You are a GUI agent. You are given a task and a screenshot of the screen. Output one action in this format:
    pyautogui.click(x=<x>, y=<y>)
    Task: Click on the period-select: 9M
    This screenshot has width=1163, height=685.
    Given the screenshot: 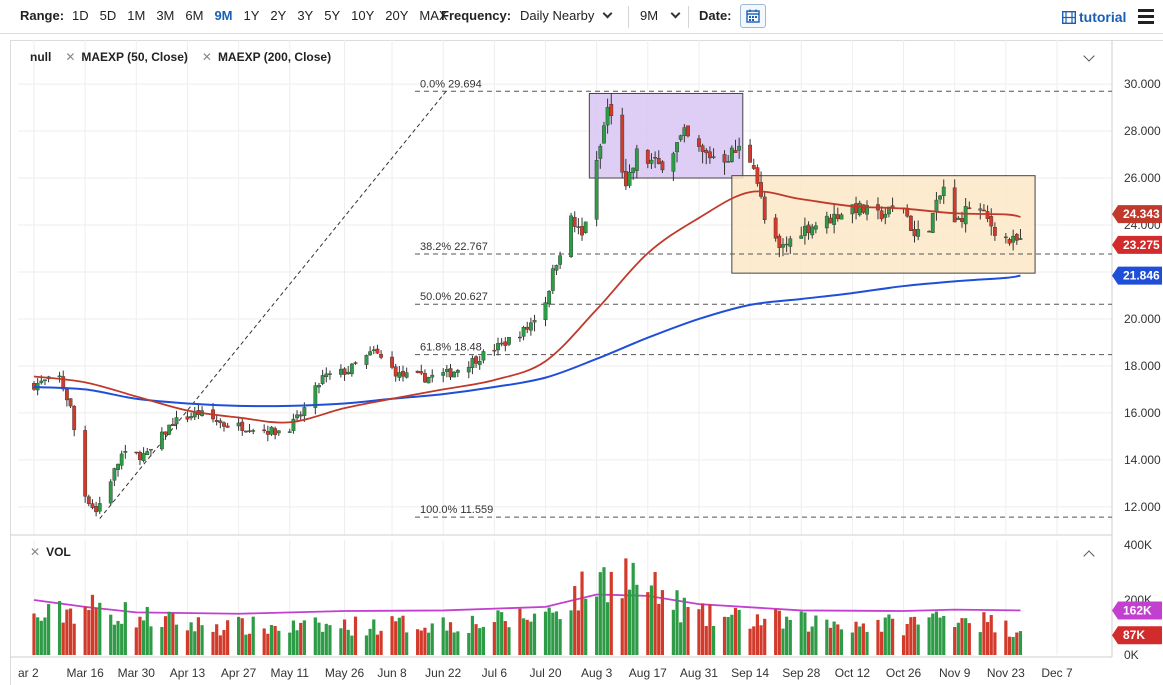 What is the action you would take?
    pyautogui.click(x=660, y=15)
    